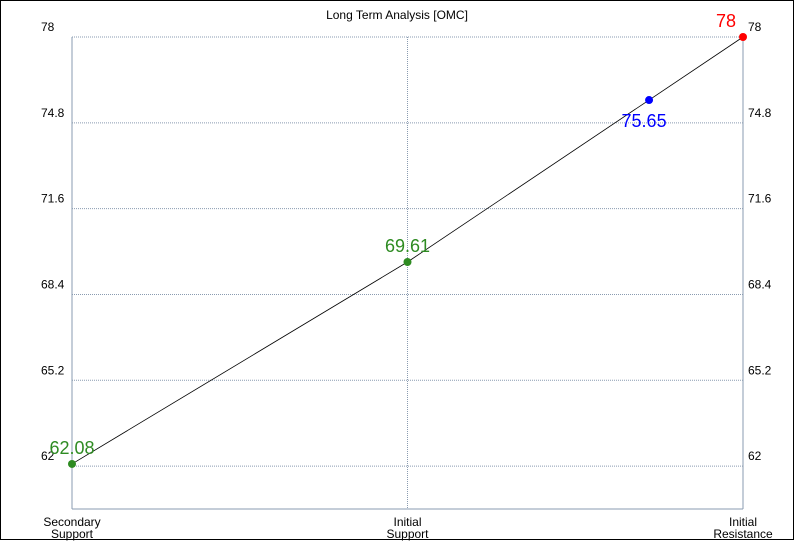 Image resolution: width=794 pixels, height=541 pixels. I want to click on y-tick-label-left: 78, so click(48, 27).